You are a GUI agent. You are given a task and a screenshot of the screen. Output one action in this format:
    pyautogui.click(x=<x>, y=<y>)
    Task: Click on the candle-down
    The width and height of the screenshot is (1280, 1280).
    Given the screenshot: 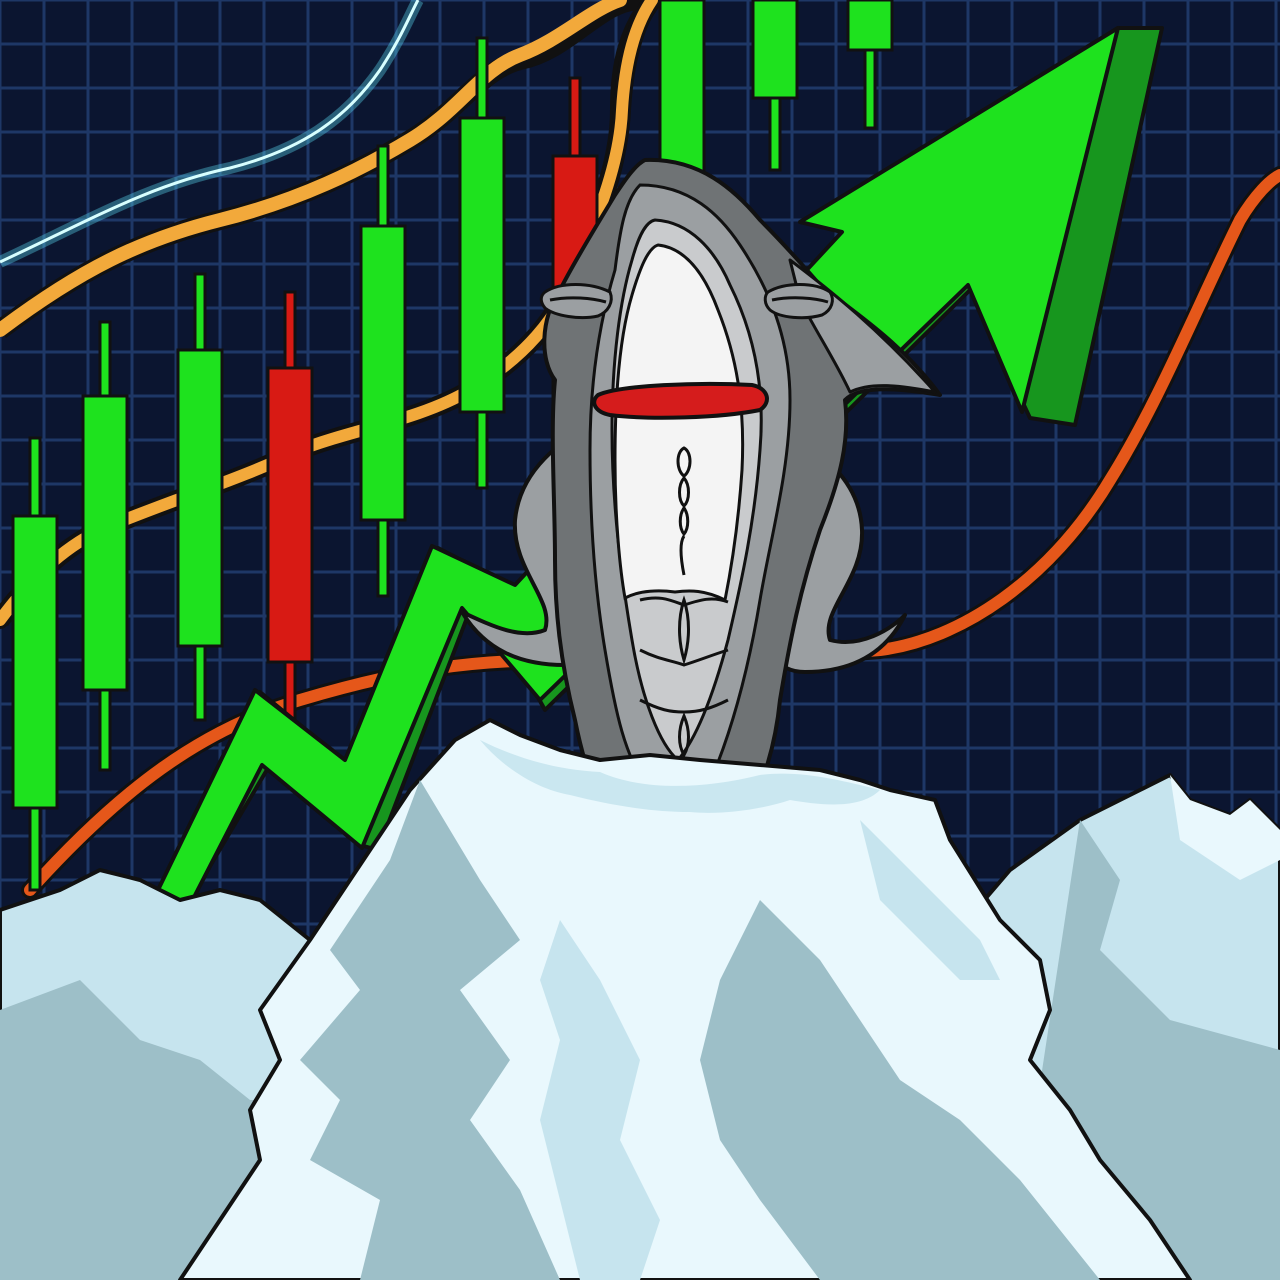 What is the action you would take?
    pyautogui.click(x=290, y=506)
    